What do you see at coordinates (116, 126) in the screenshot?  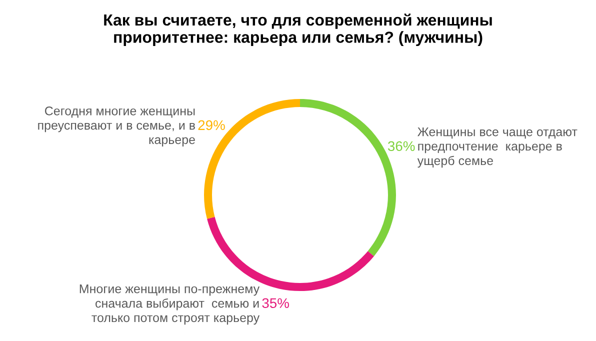 I see `slice-label: Сегодня многие женщины преуспевают и в семье, и в карьере` at bounding box center [116, 126].